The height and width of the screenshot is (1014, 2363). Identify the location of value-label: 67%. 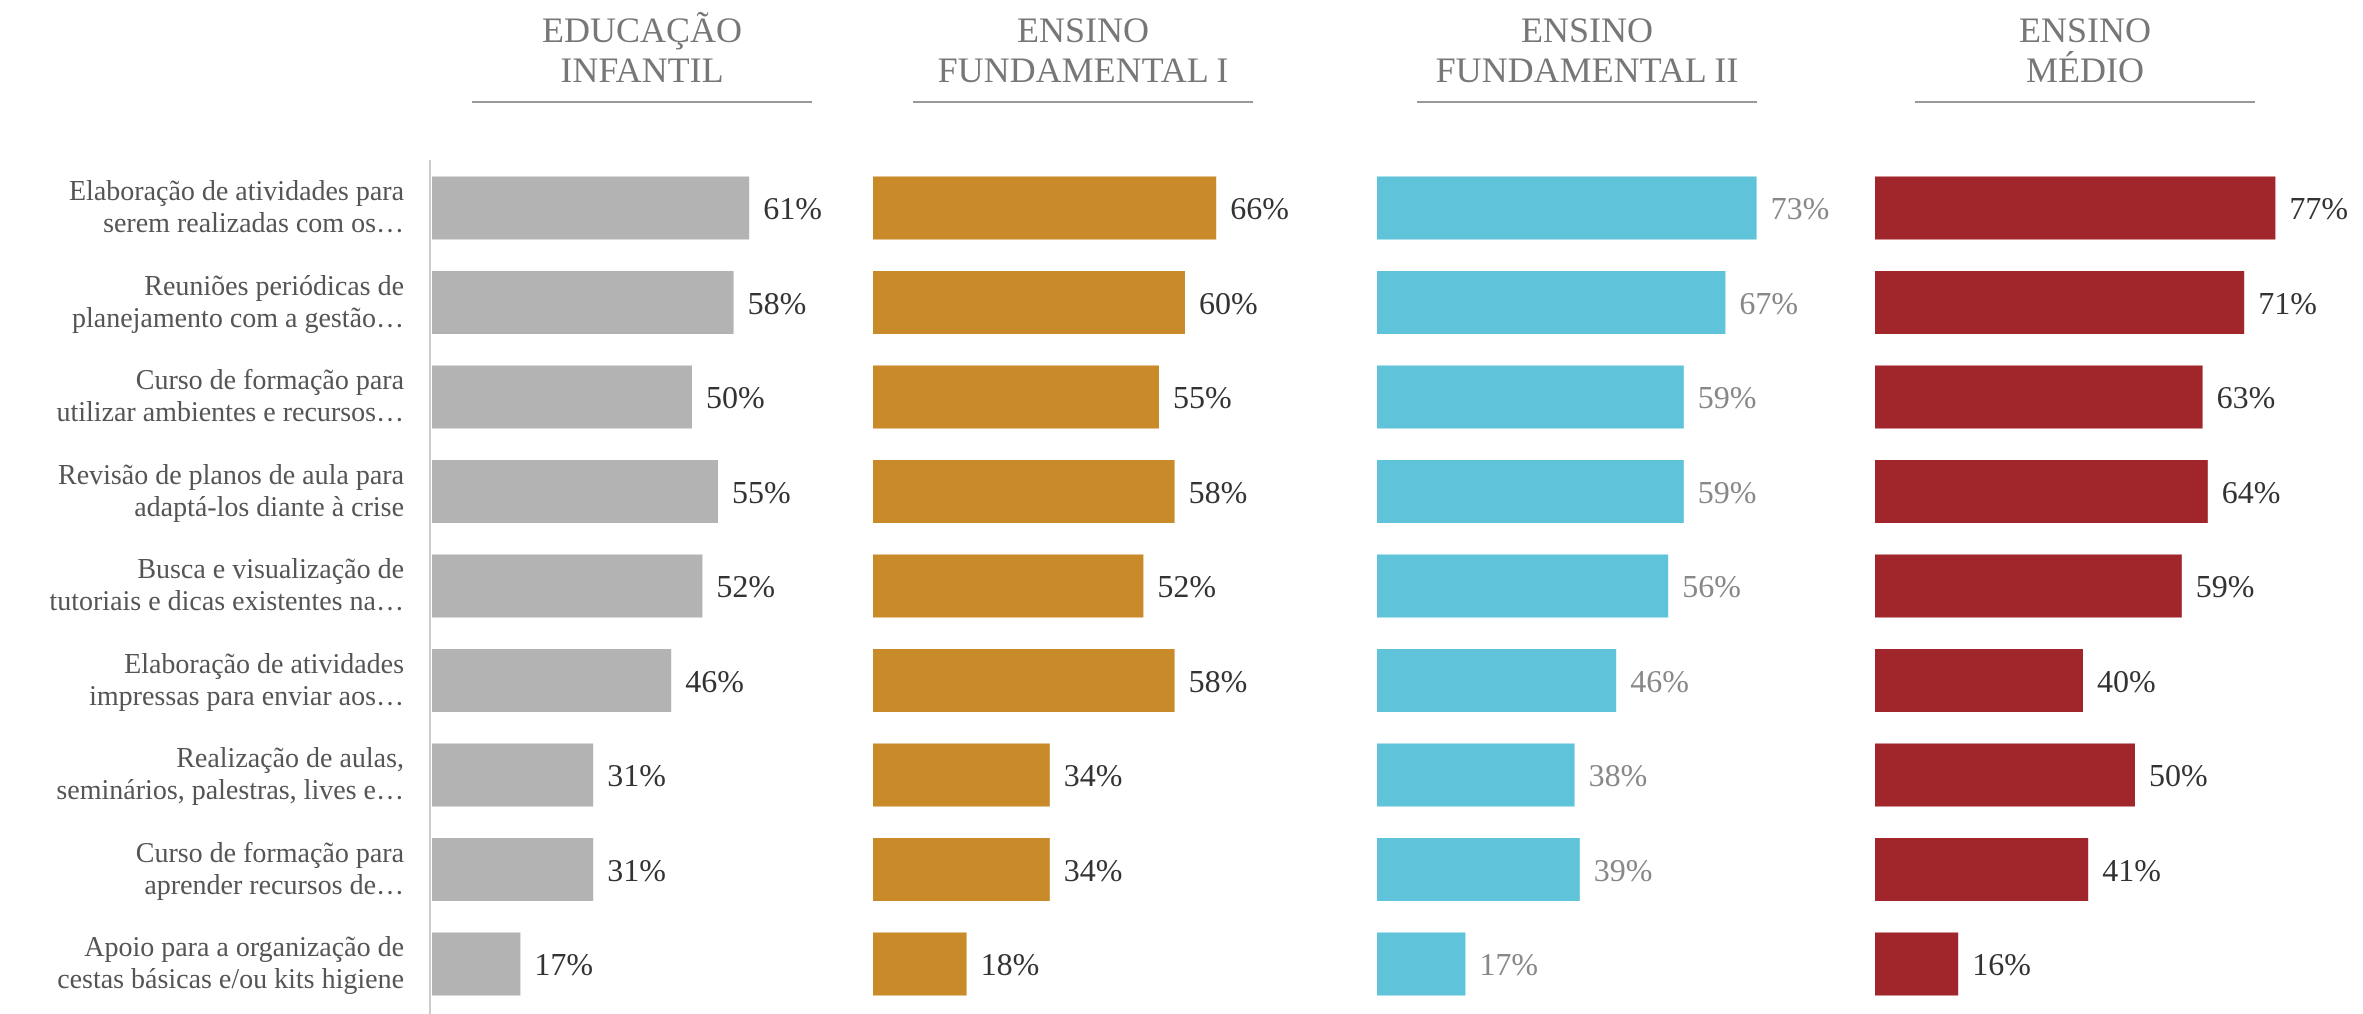
(1769, 302).